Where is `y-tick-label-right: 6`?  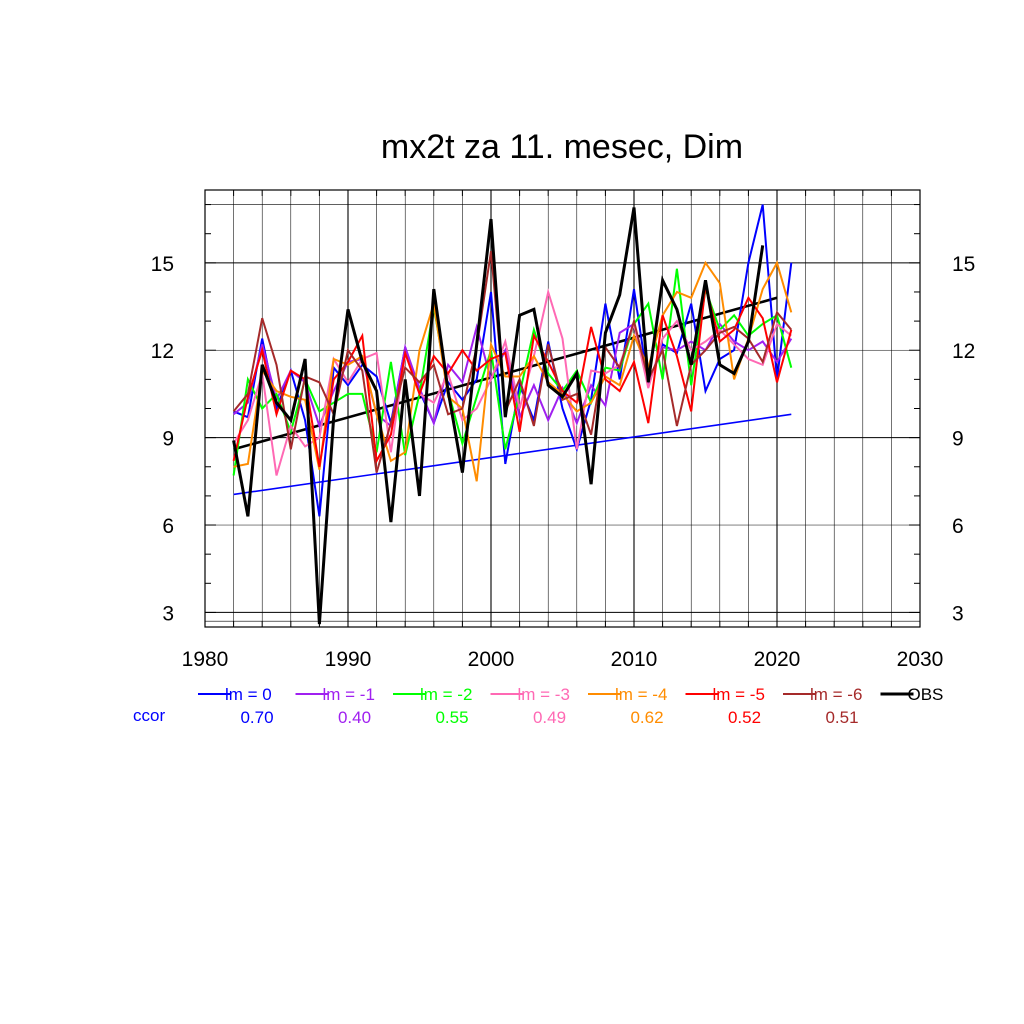 y-tick-label-right: 6 is located at coordinates (958, 526).